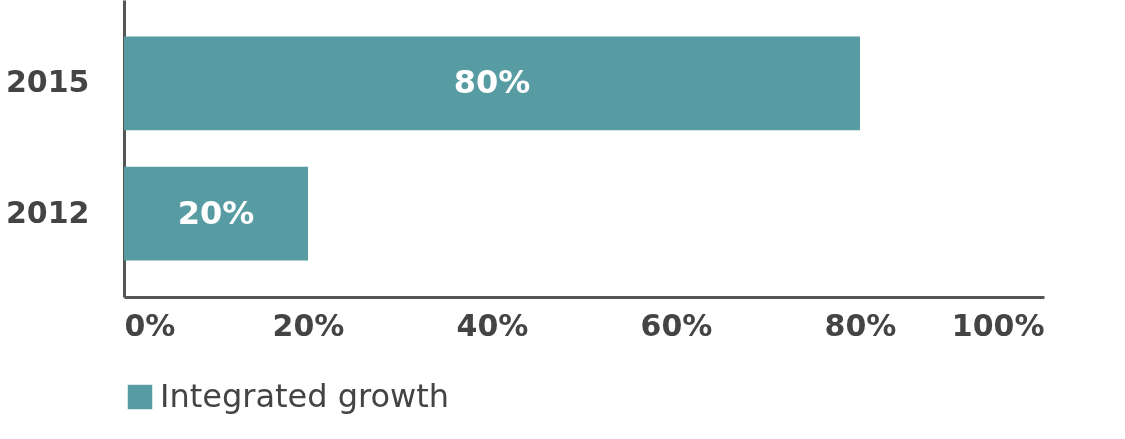  What do you see at coordinates (998, 325) in the screenshot?
I see `x-tick-label: 100%` at bounding box center [998, 325].